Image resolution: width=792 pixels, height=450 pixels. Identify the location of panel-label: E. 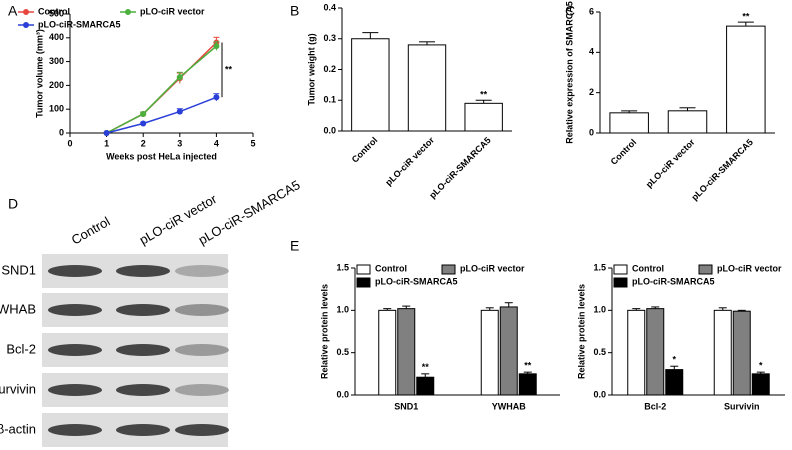
(294, 246).